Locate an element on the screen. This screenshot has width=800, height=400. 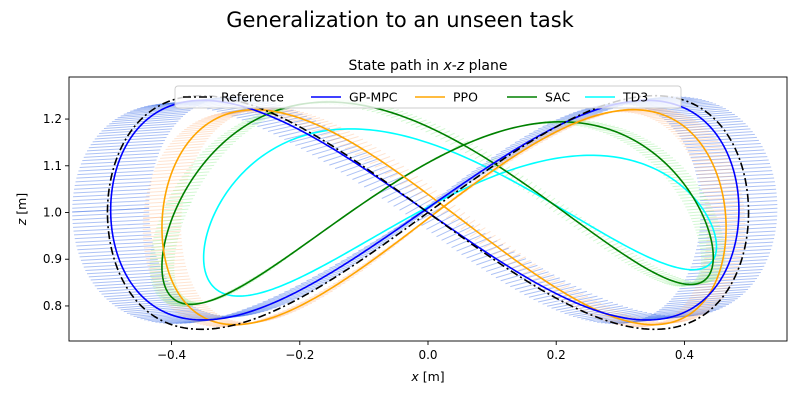
y-axis-label-unit: [m] is located at coordinates (21, 206).